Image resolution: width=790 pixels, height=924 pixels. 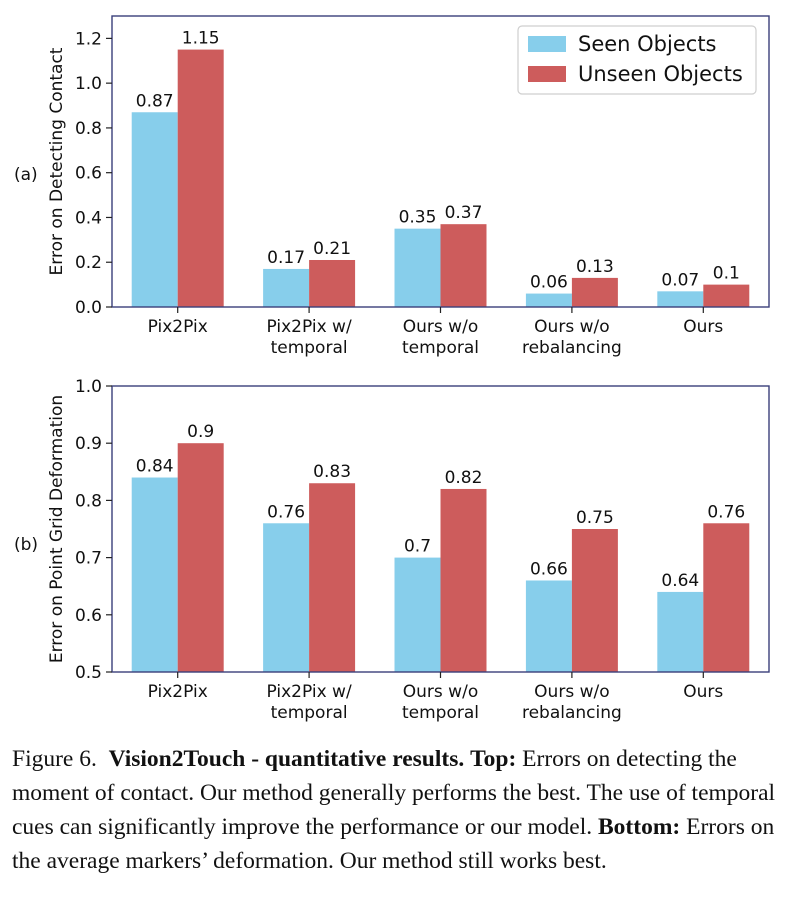 What do you see at coordinates (88, 218) in the screenshot?
I see `y-tick-label: 0.4` at bounding box center [88, 218].